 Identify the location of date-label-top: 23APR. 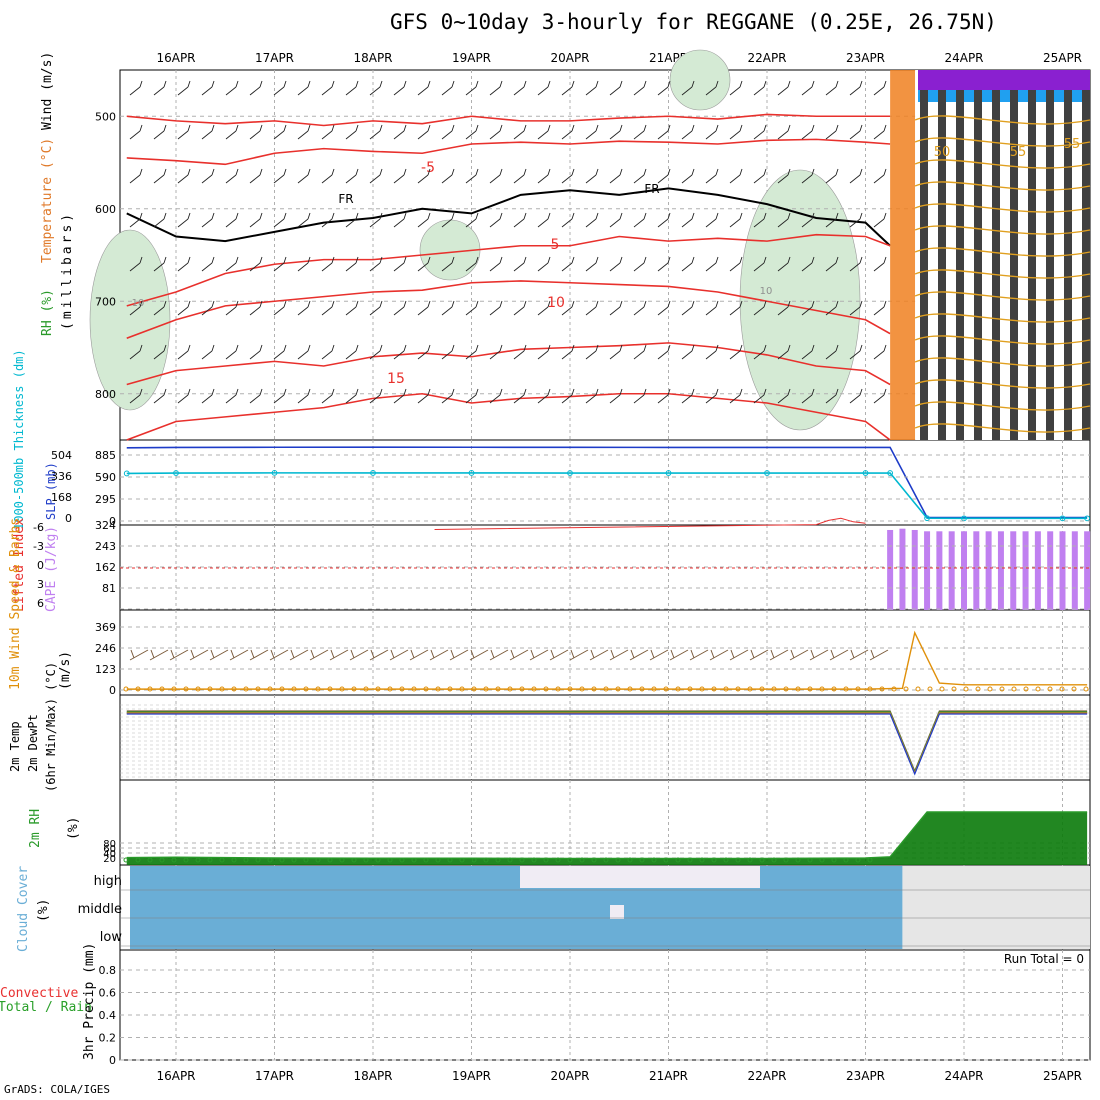
(865, 58).